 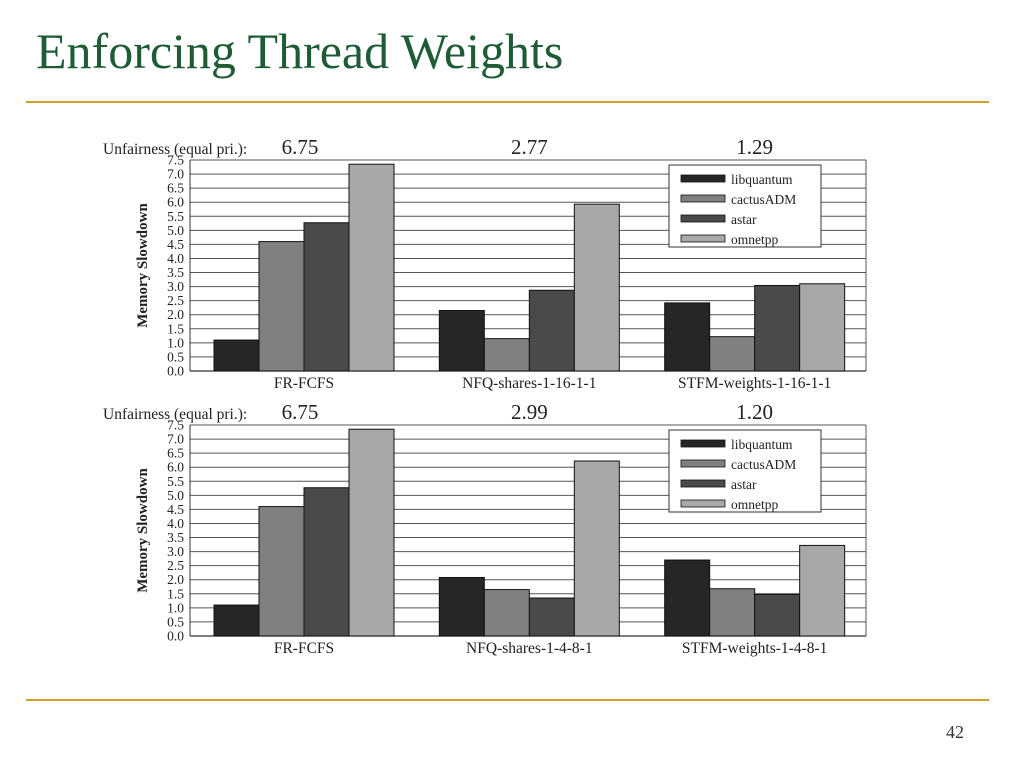 What do you see at coordinates (300, 51) in the screenshot?
I see `slide-title: Enforcing Thread Weights` at bounding box center [300, 51].